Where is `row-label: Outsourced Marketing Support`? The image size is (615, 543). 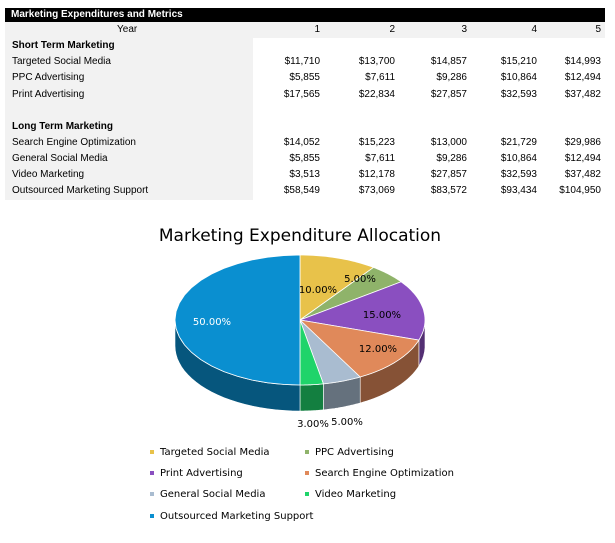
row-label: Outsourced Marketing Support is located at coordinates (80, 190).